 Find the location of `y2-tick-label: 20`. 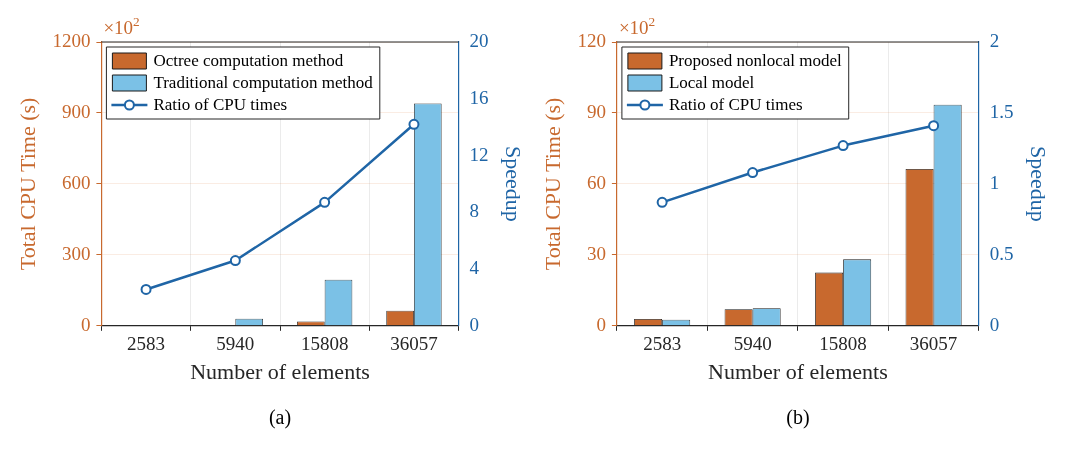

y2-tick-label: 20 is located at coordinates (479, 40).